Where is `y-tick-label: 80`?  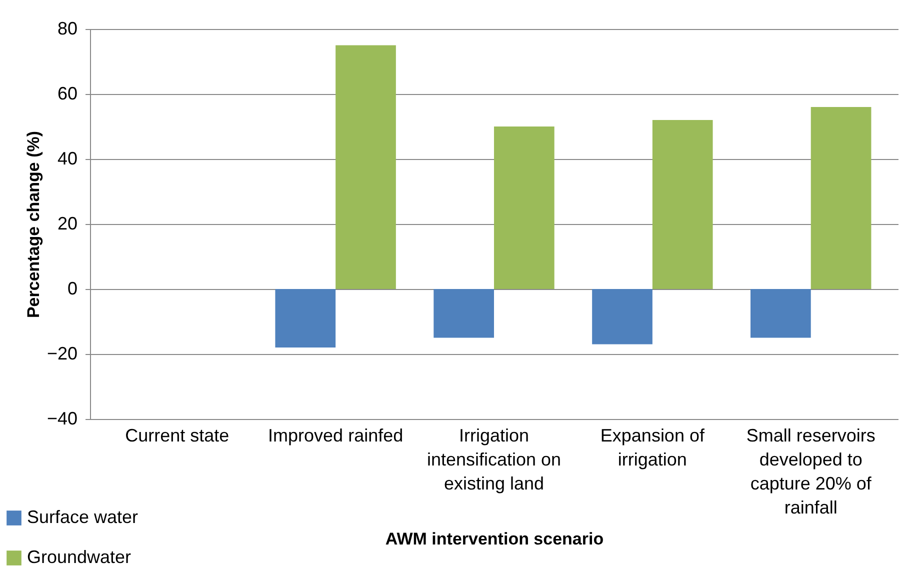 y-tick-label: 80 is located at coordinates (67, 28).